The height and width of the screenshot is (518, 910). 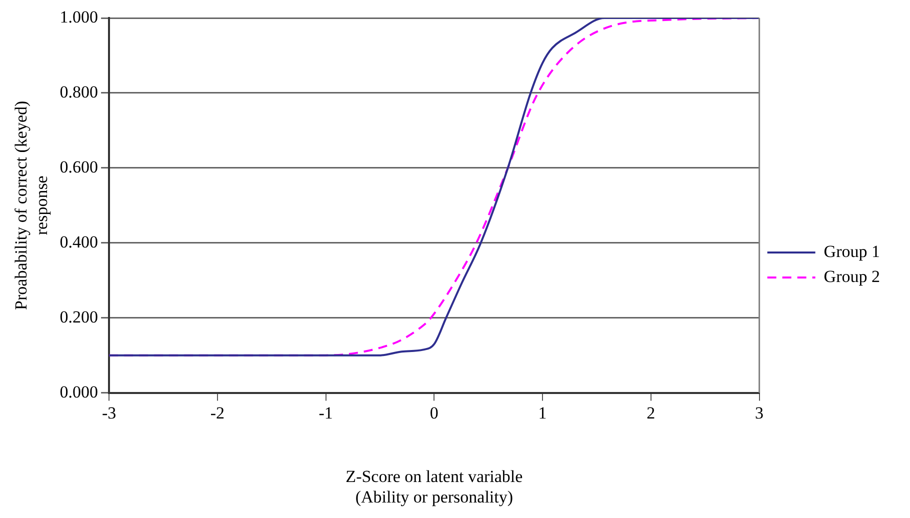 I want to click on y-tick-label: 1.000, so click(x=79, y=16).